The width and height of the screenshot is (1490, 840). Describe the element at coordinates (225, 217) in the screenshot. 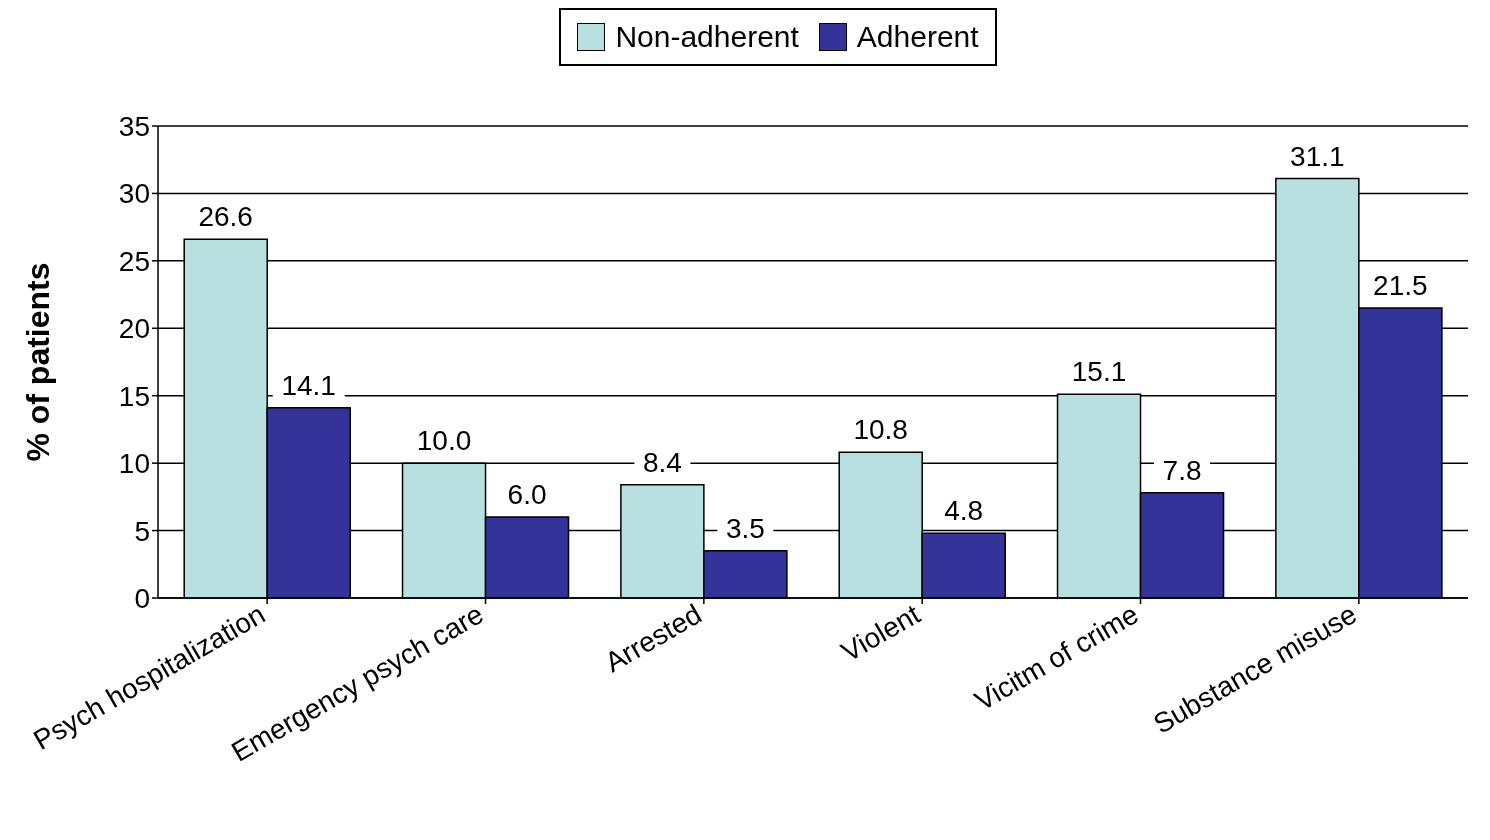

I see `data-label: 26.6` at that location.